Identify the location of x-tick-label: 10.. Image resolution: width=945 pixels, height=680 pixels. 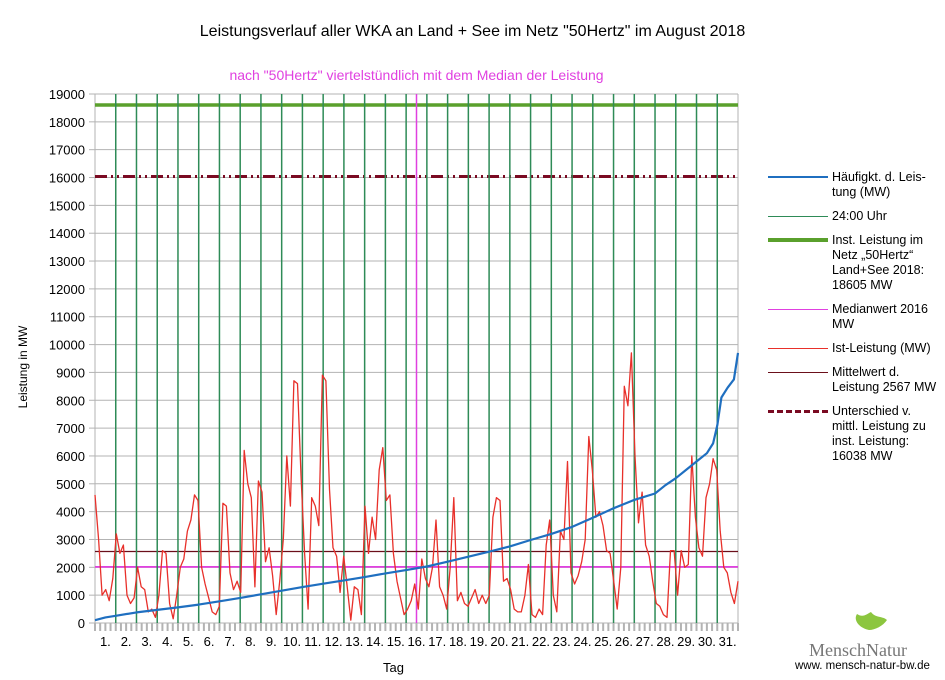
(292, 641).